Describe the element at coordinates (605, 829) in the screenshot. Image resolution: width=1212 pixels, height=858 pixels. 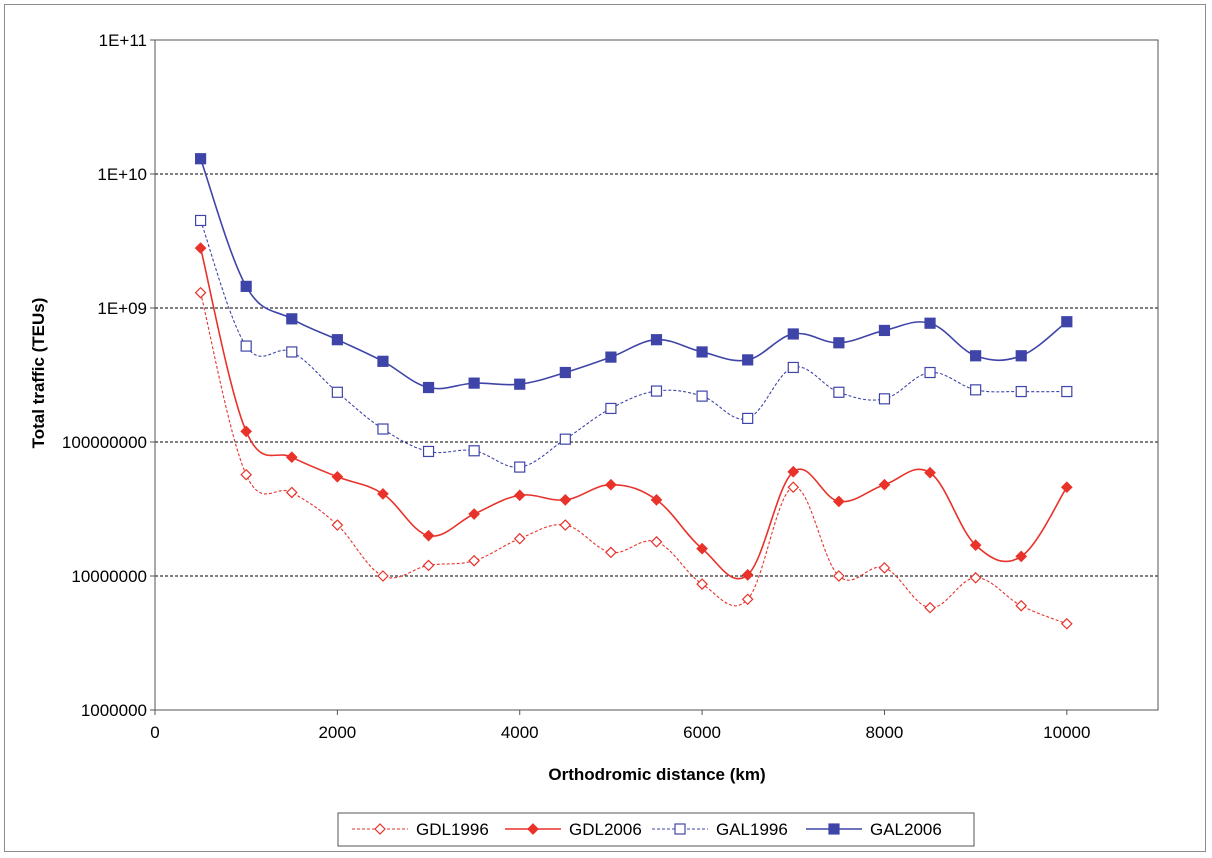
I see `legend-label-gdl2006: GDL2006` at that location.